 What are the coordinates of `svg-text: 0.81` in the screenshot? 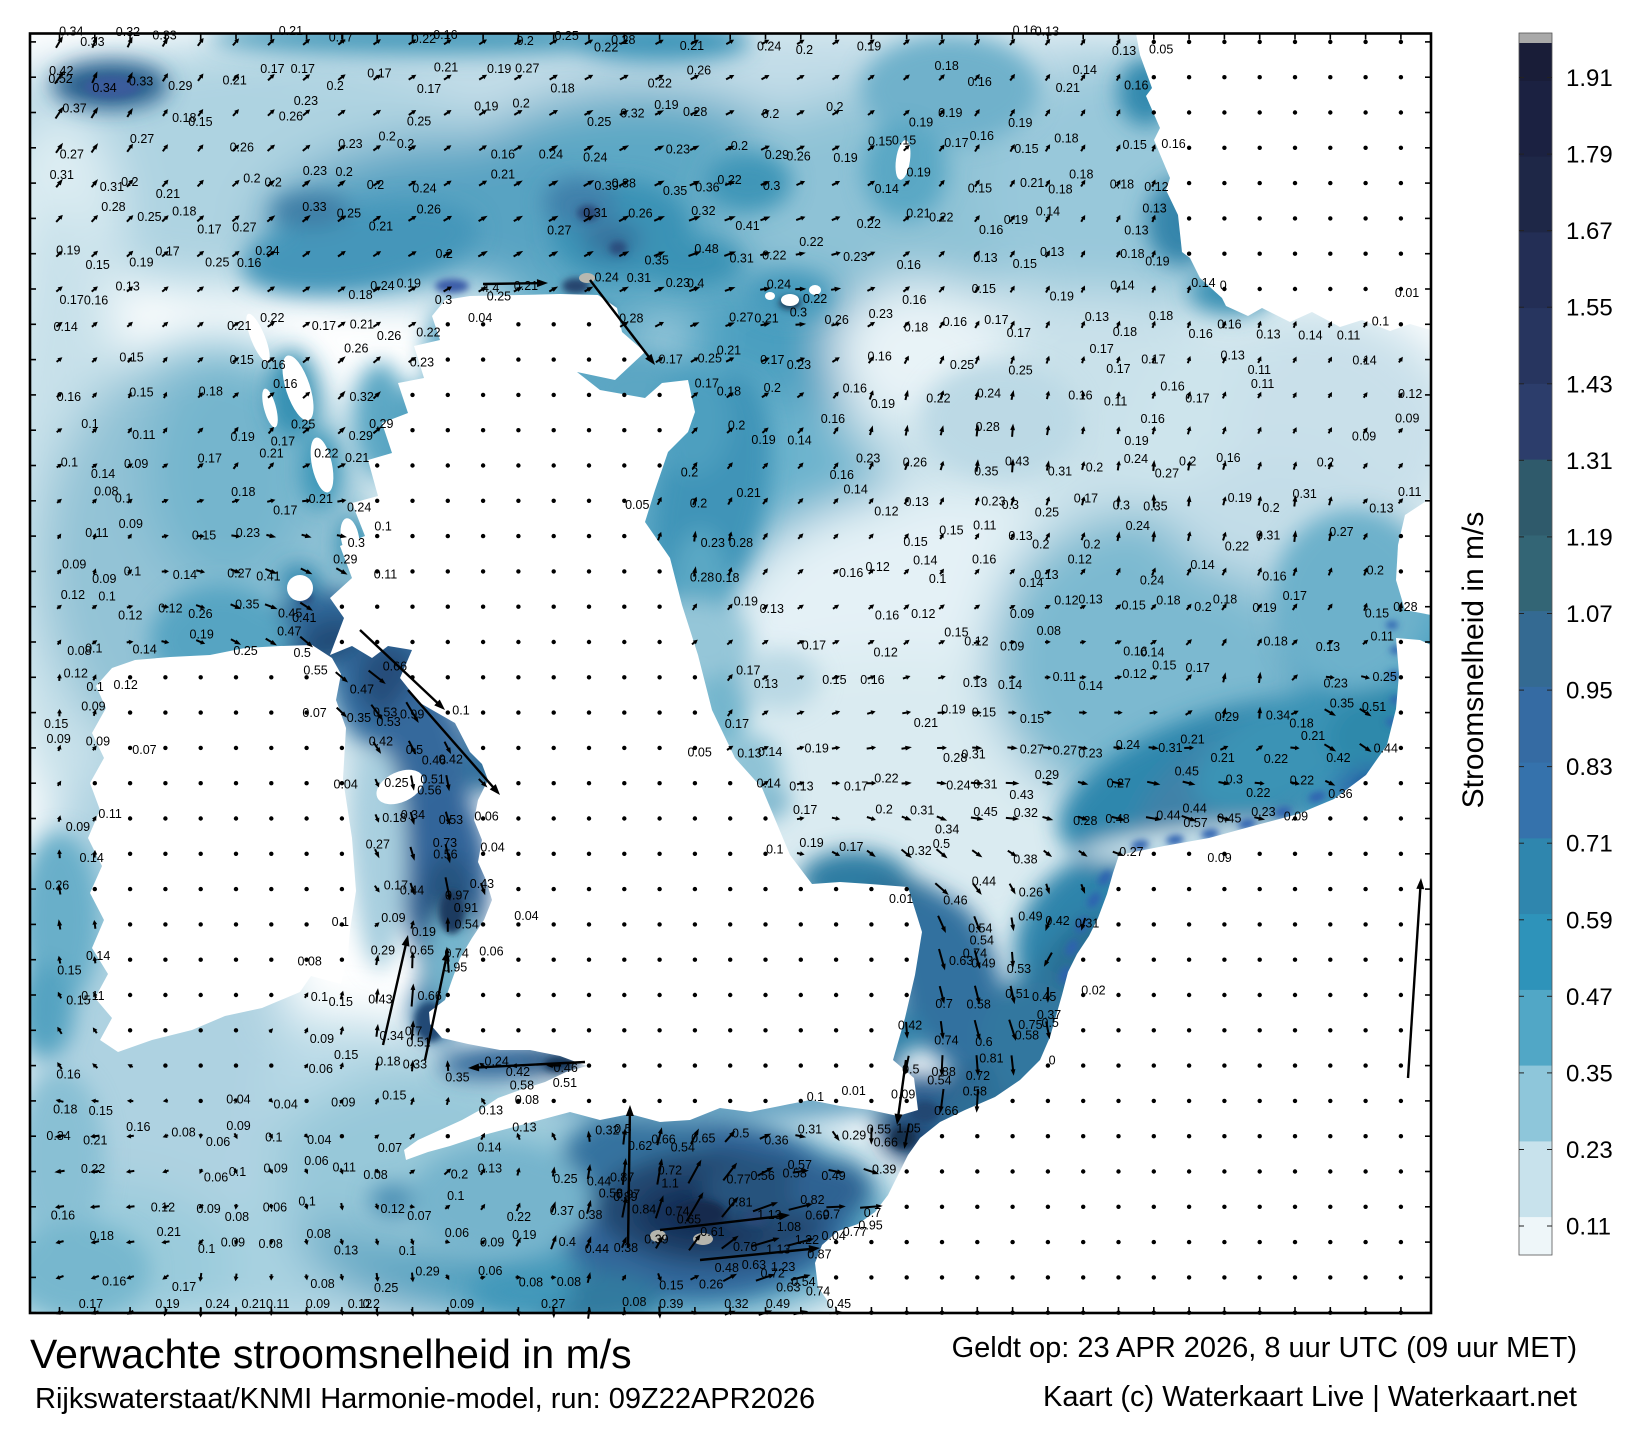 It's located at (740, 1202).